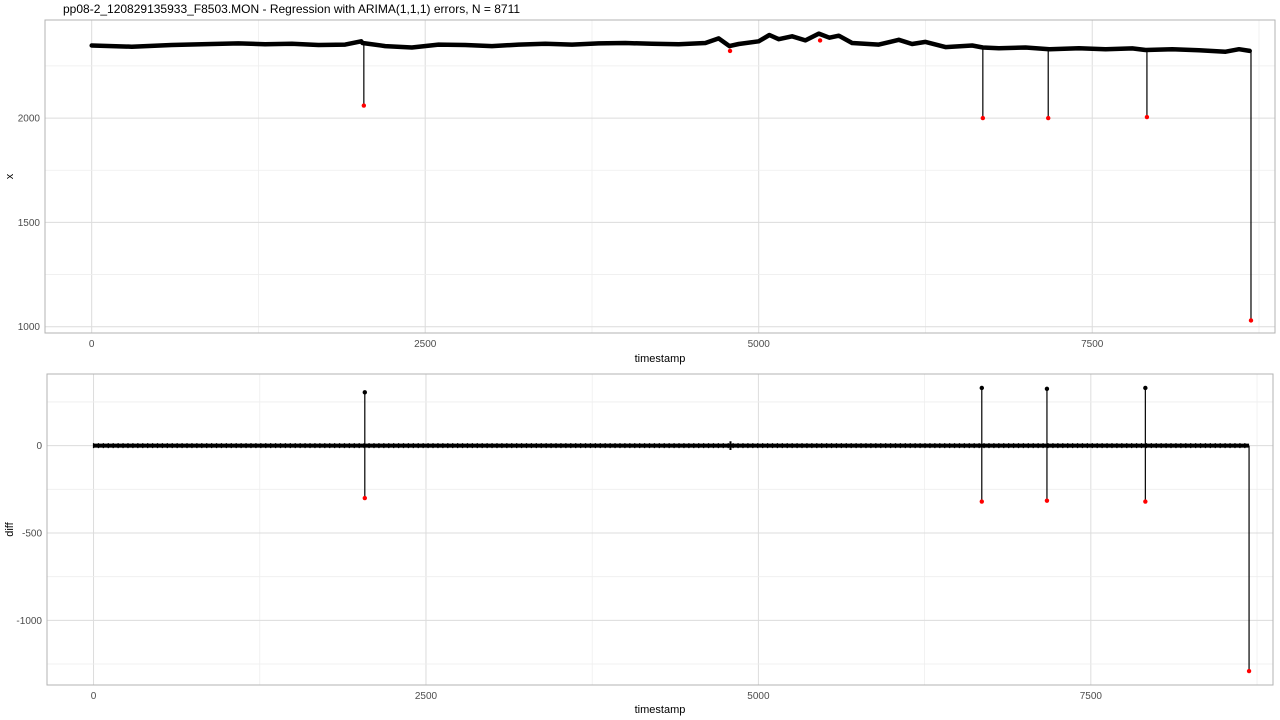 Image resolution: width=1280 pixels, height=720 pixels. Describe the element at coordinates (29, 119) in the screenshot. I see `y-tick-label: 2000` at that location.